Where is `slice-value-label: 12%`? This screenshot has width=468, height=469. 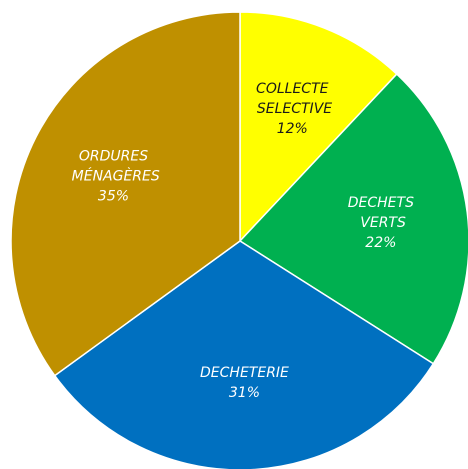
slice-value-label: 12% is located at coordinates (292, 129).